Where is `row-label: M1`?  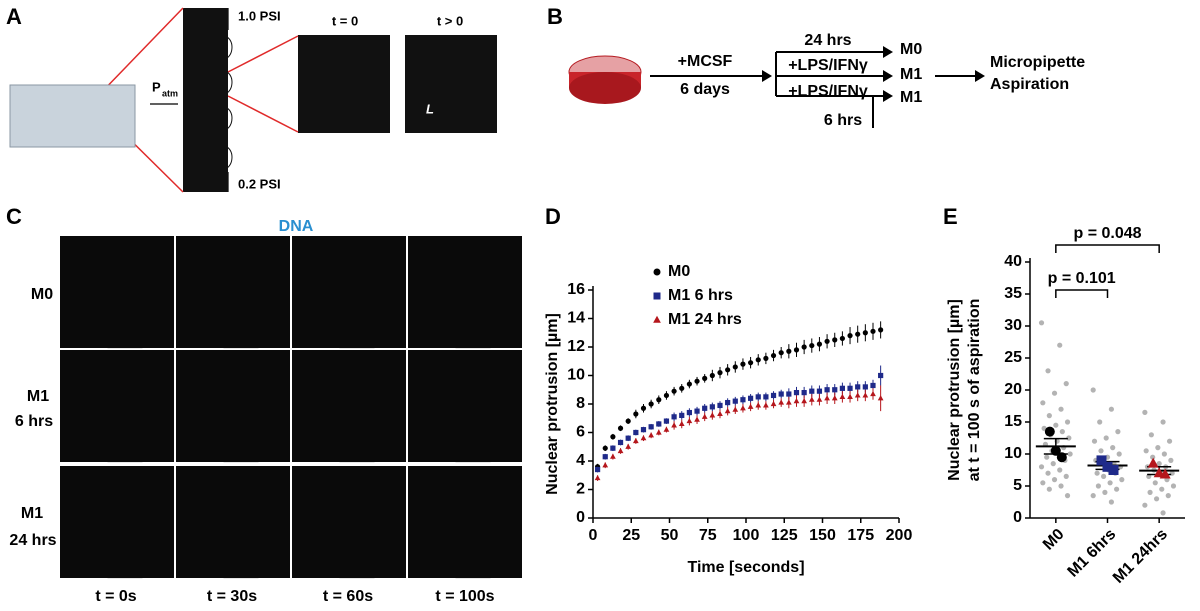
row-label: M1 is located at coordinates (38, 396).